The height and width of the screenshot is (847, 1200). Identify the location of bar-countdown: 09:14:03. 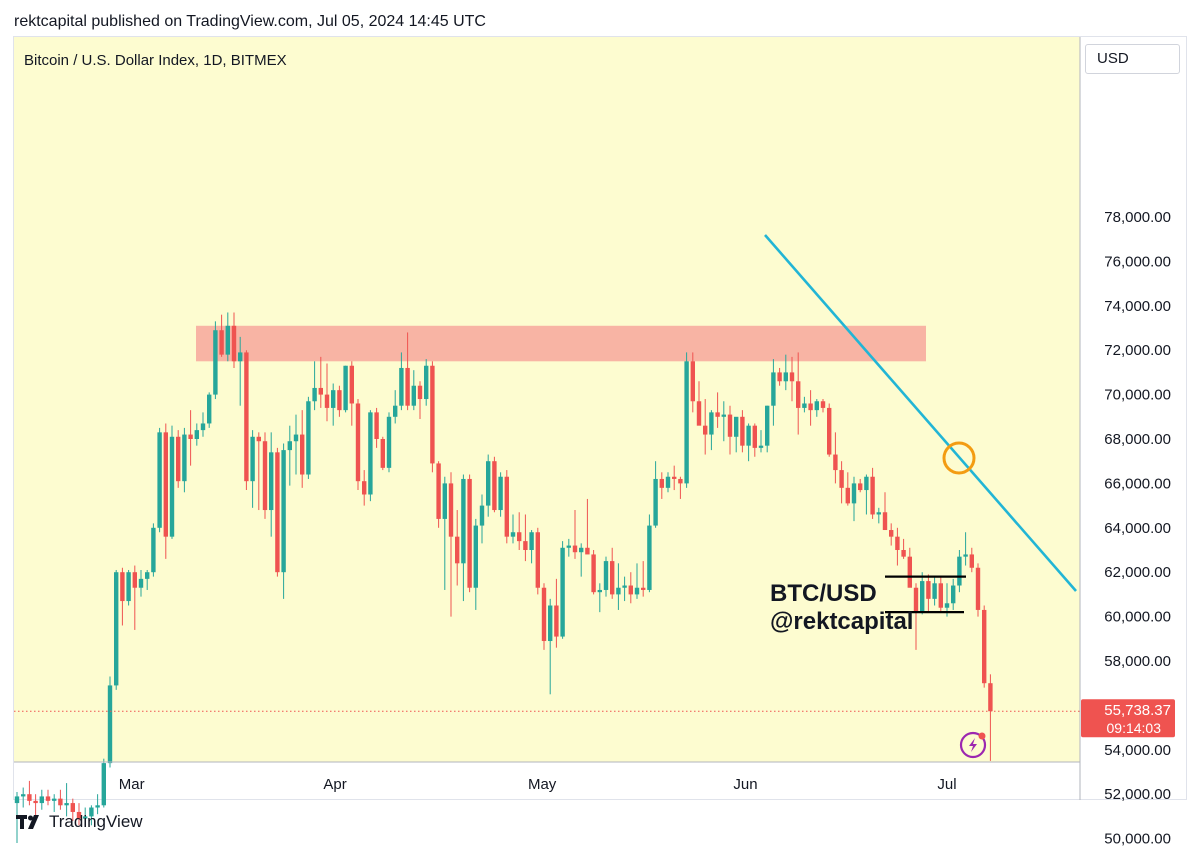
(1134, 728).